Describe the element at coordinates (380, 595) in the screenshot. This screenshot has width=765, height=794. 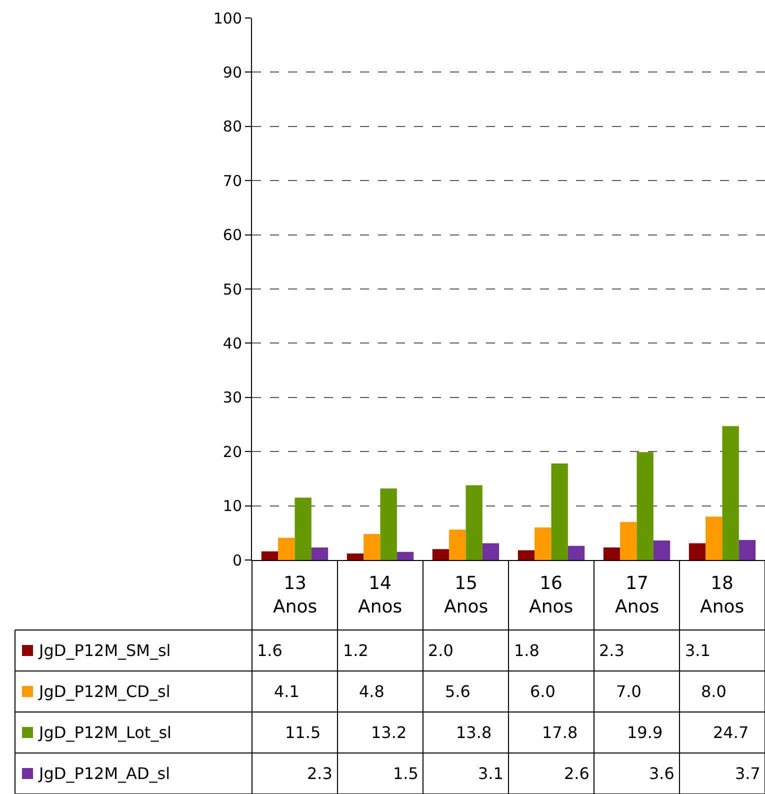
I see `x-tick-label: 14 Anos` at that location.